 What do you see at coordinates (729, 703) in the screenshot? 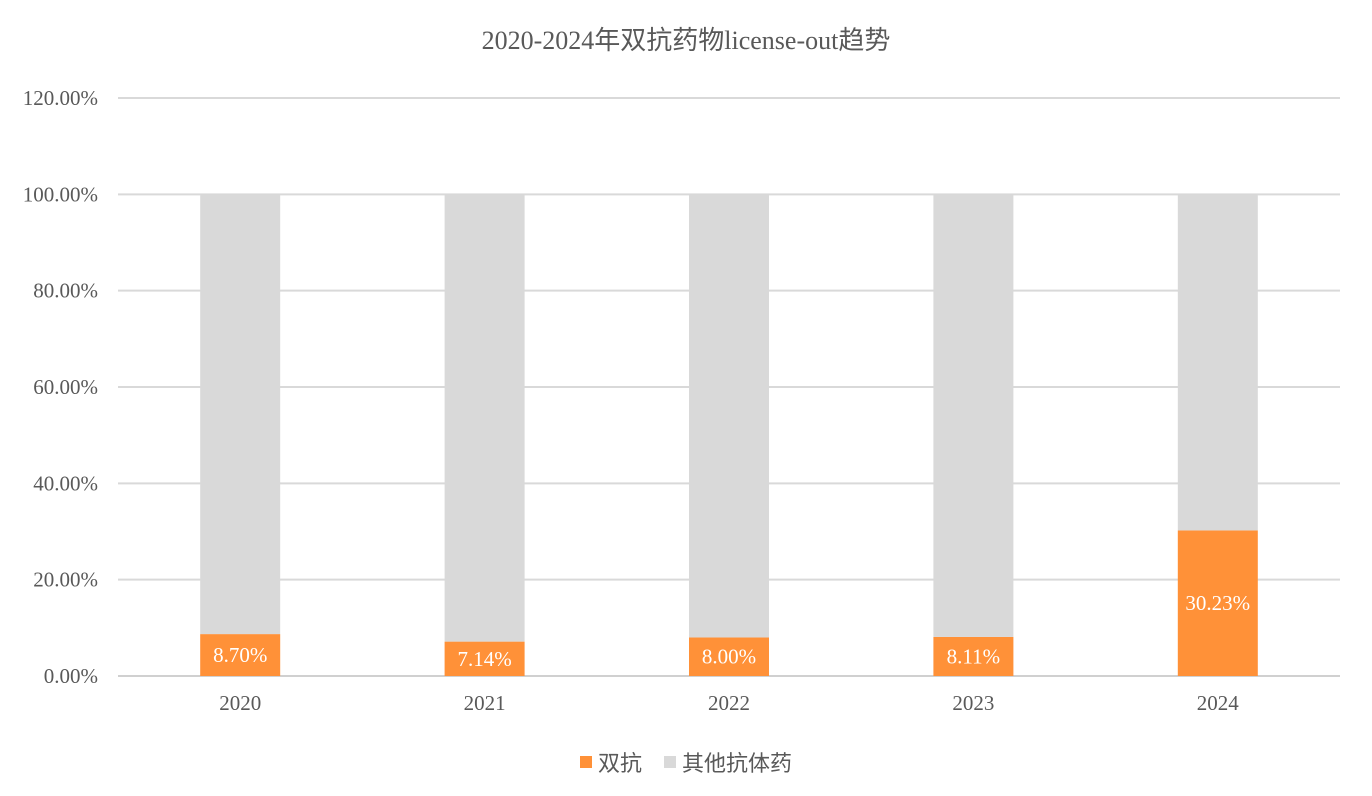
I see `x-tick-label: 2022` at bounding box center [729, 703].